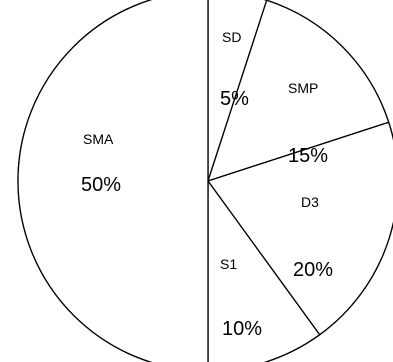  Describe the element at coordinates (303, 88) in the screenshot. I see `slice-label-smp: SMP` at that location.